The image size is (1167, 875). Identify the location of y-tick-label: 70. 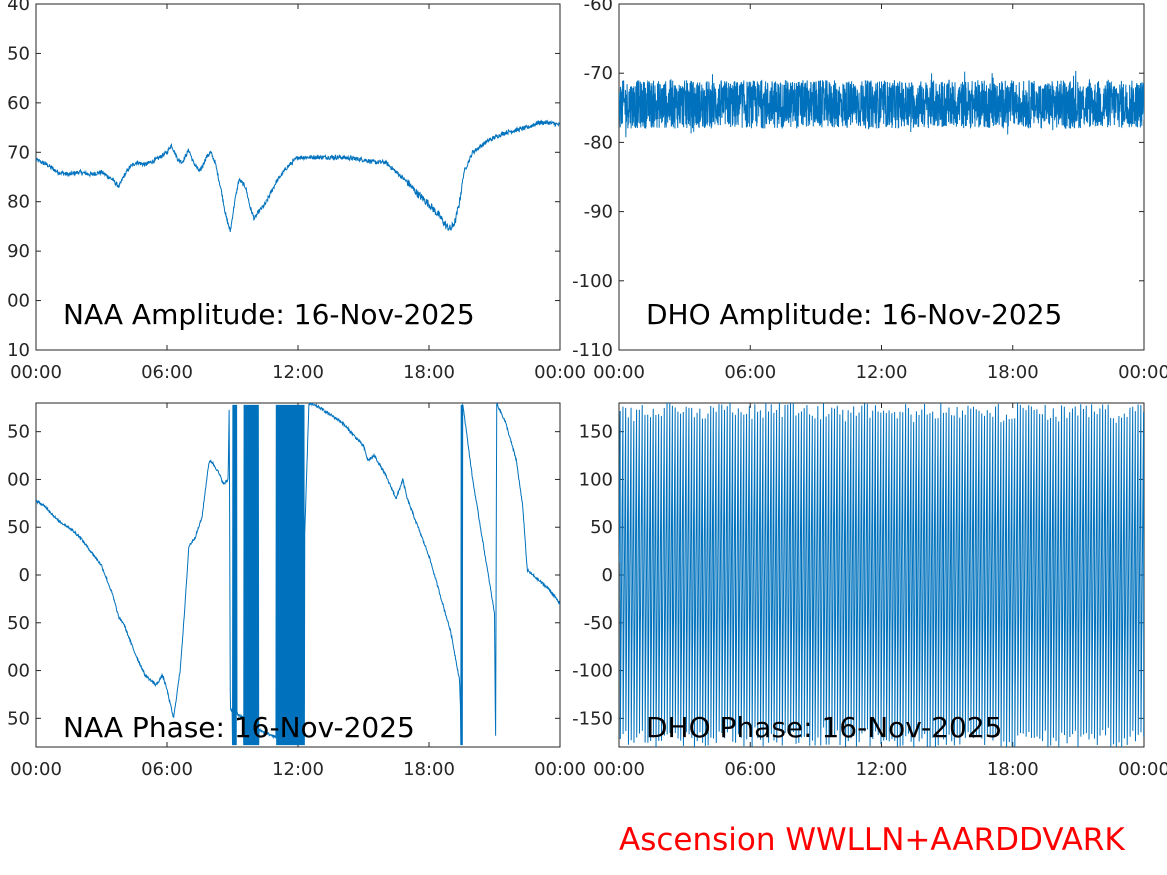
(18, 152).